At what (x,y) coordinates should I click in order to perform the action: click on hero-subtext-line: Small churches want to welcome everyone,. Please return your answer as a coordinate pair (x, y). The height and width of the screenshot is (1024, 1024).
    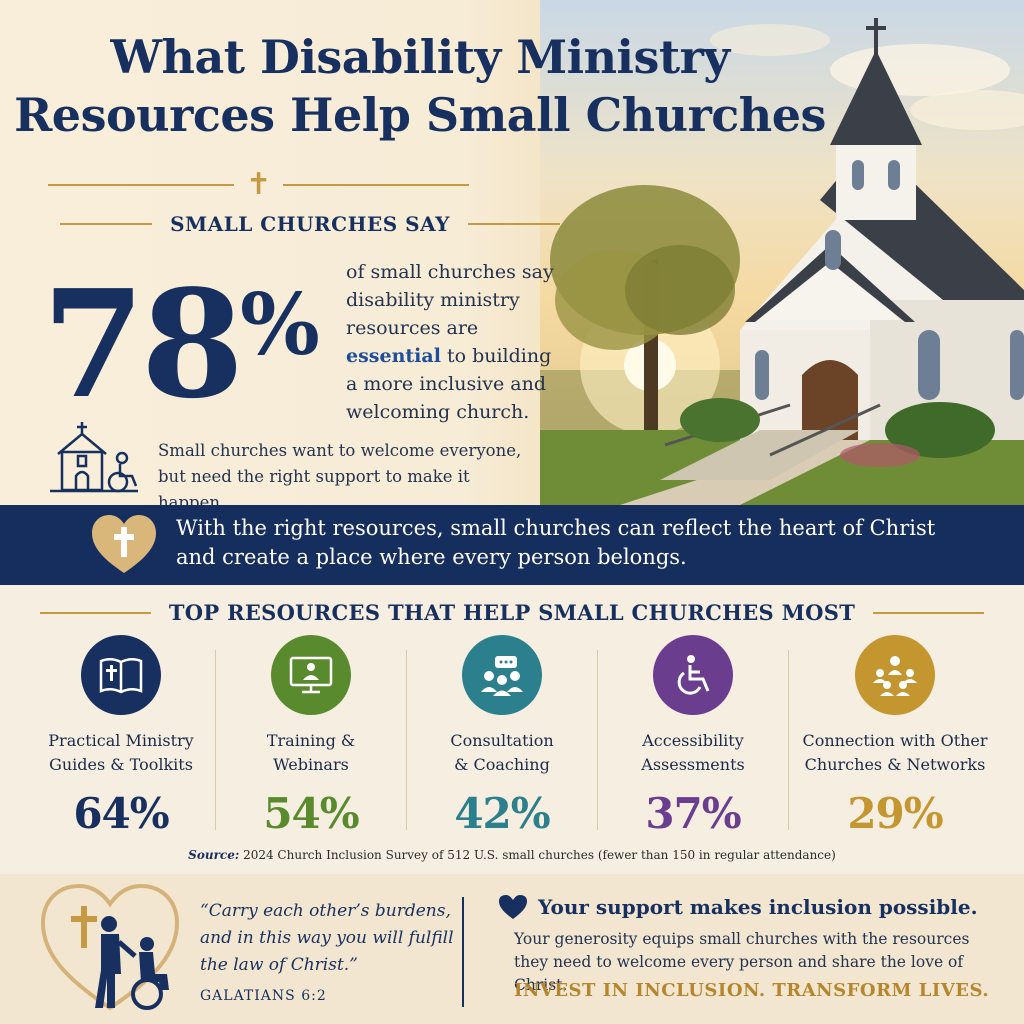
    Looking at the image, I should click on (340, 450).